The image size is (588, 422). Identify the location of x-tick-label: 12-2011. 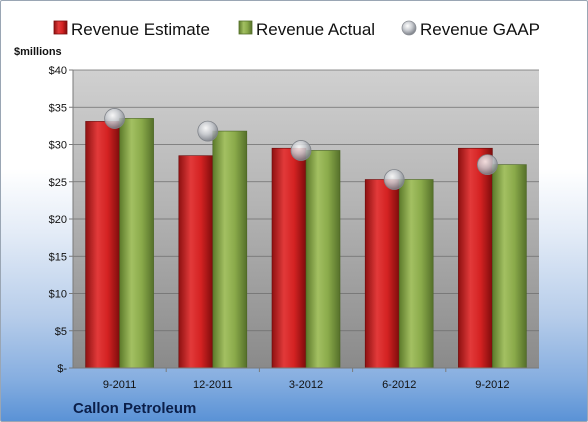
(213, 385).